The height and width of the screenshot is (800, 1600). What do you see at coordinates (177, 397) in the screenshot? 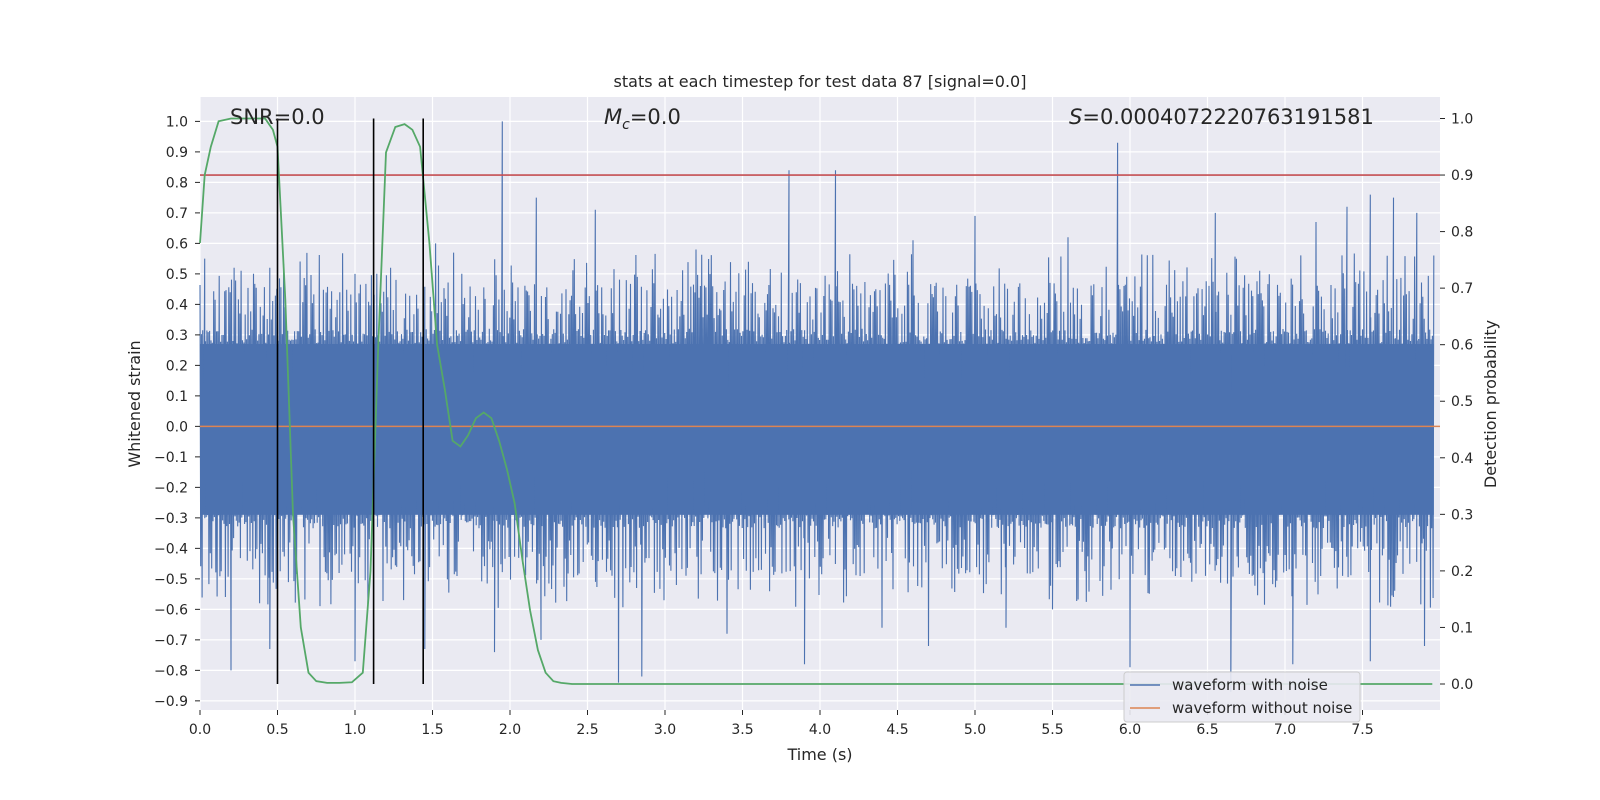
I see `y-tick-label-10: 0.1` at bounding box center [177, 397].